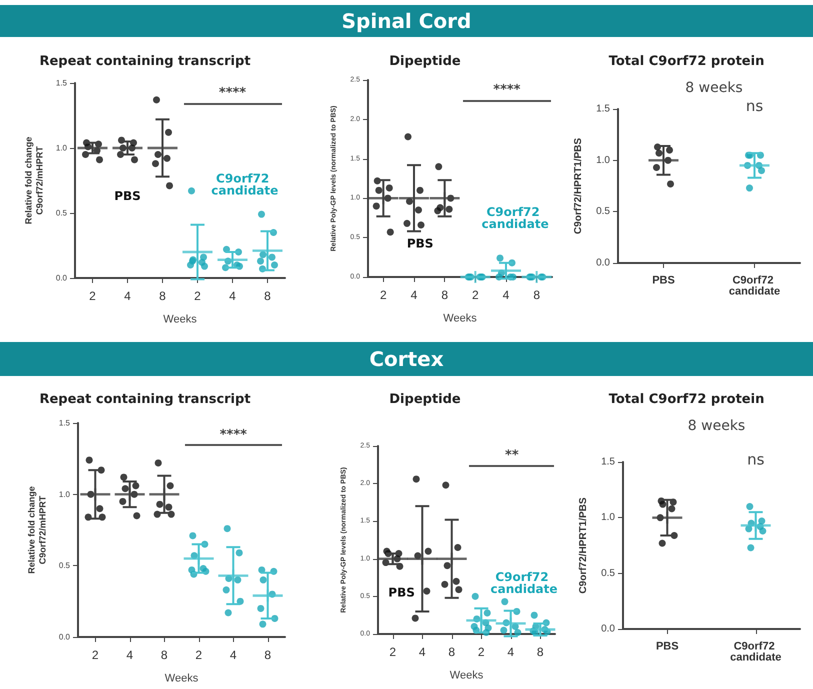 This screenshot has width=813, height=689. Describe the element at coordinates (515, 217) in the screenshot. I see `text: C9orf72 candidate` at that location.